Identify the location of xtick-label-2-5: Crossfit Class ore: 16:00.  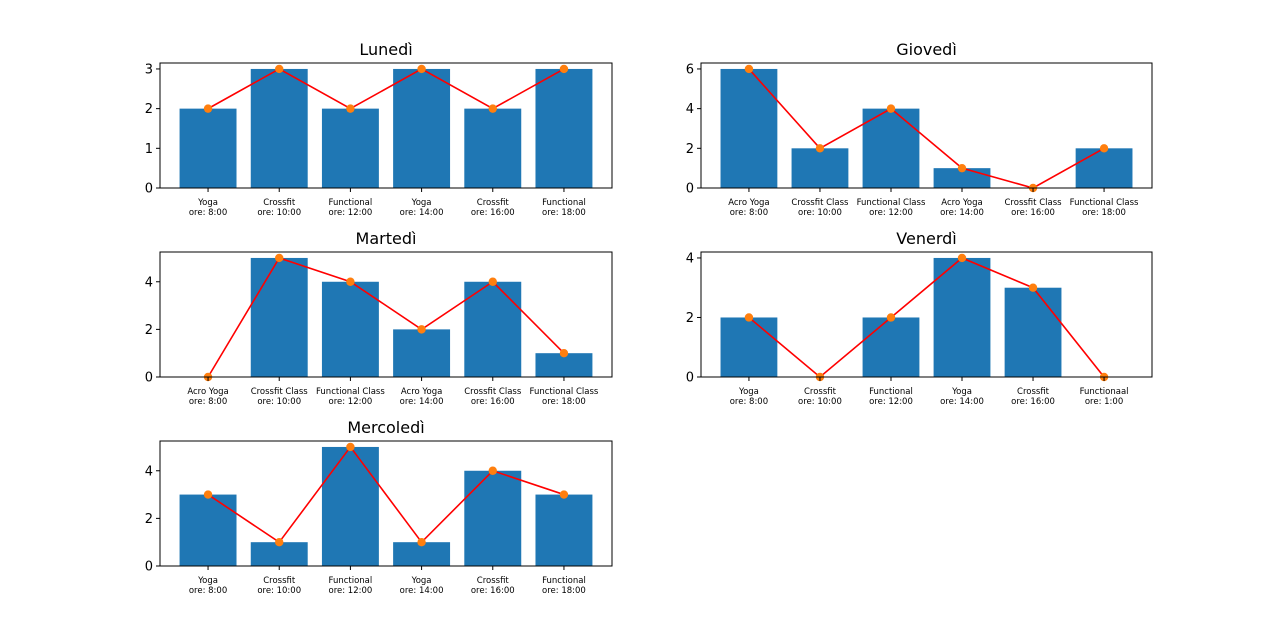
(1034, 208).